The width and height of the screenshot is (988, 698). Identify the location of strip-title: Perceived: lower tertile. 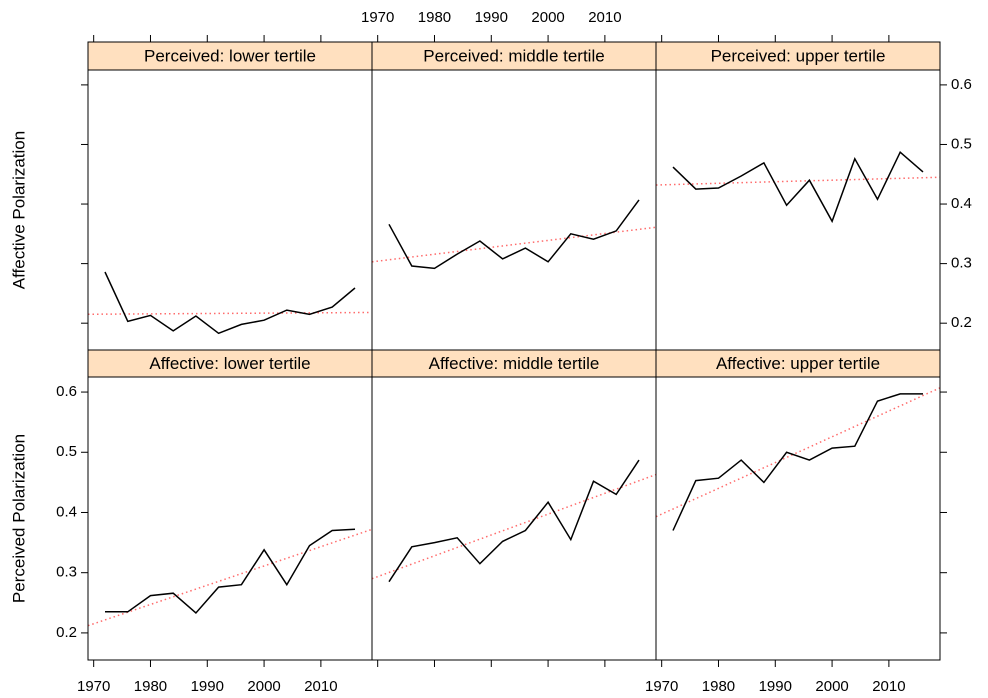
(230, 55).